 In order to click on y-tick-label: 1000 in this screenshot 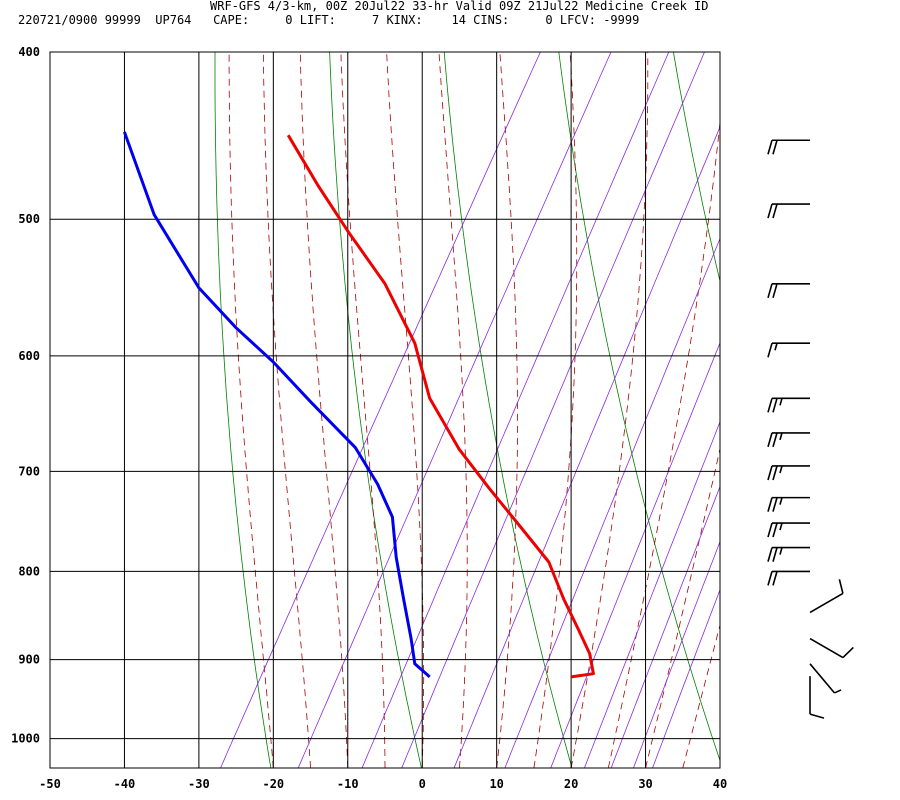, I will do `click(25, 739)`.